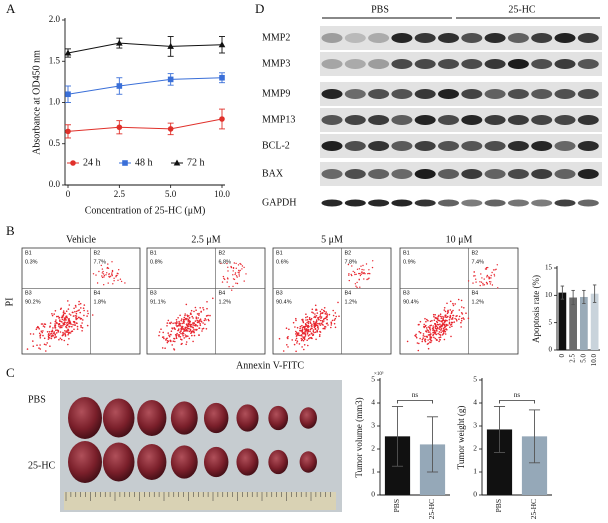  Describe the element at coordinates (145, 86) in the screenshot. I see `series-line` at that location.